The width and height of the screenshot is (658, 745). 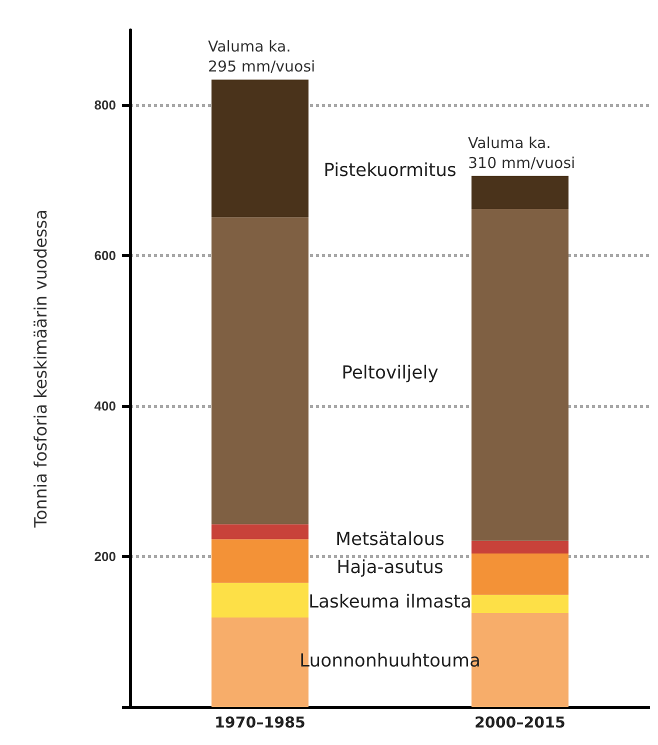 What do you see at coordinates (105, 556) in the screenshot?
I see `y-tick-label: 200` at bounding box center [105, 556].